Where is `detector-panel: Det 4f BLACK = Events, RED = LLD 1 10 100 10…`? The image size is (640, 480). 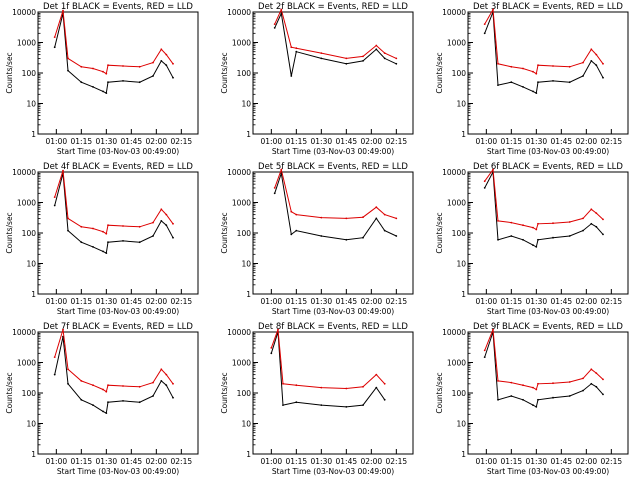
detector-panel: Det 4f BLACK = Events, RED = LLD 1 10 100 10… is located at coordinates (102, 239).